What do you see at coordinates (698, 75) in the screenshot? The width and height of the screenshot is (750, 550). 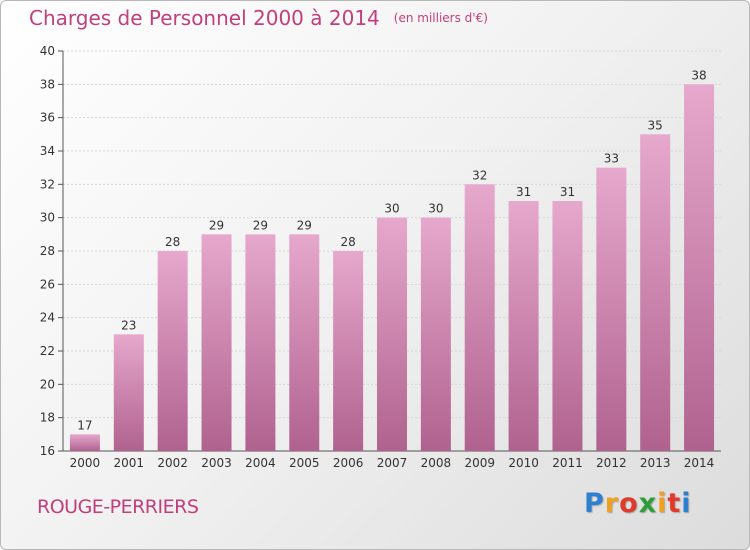 I see `bar-value-label: 38` at bounding box center [698, 75].